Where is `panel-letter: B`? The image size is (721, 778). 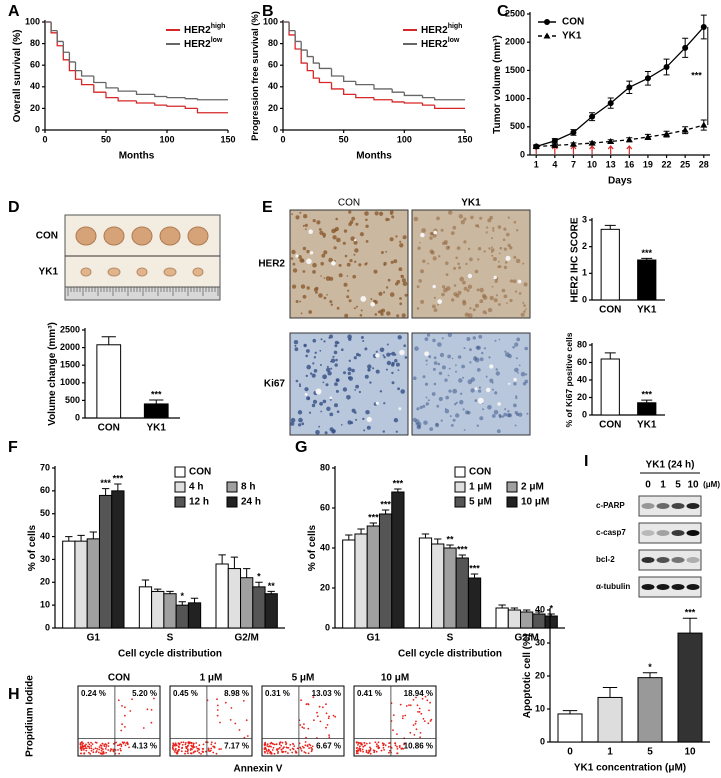 panel-letter: B is located at coordinates (268, 11).